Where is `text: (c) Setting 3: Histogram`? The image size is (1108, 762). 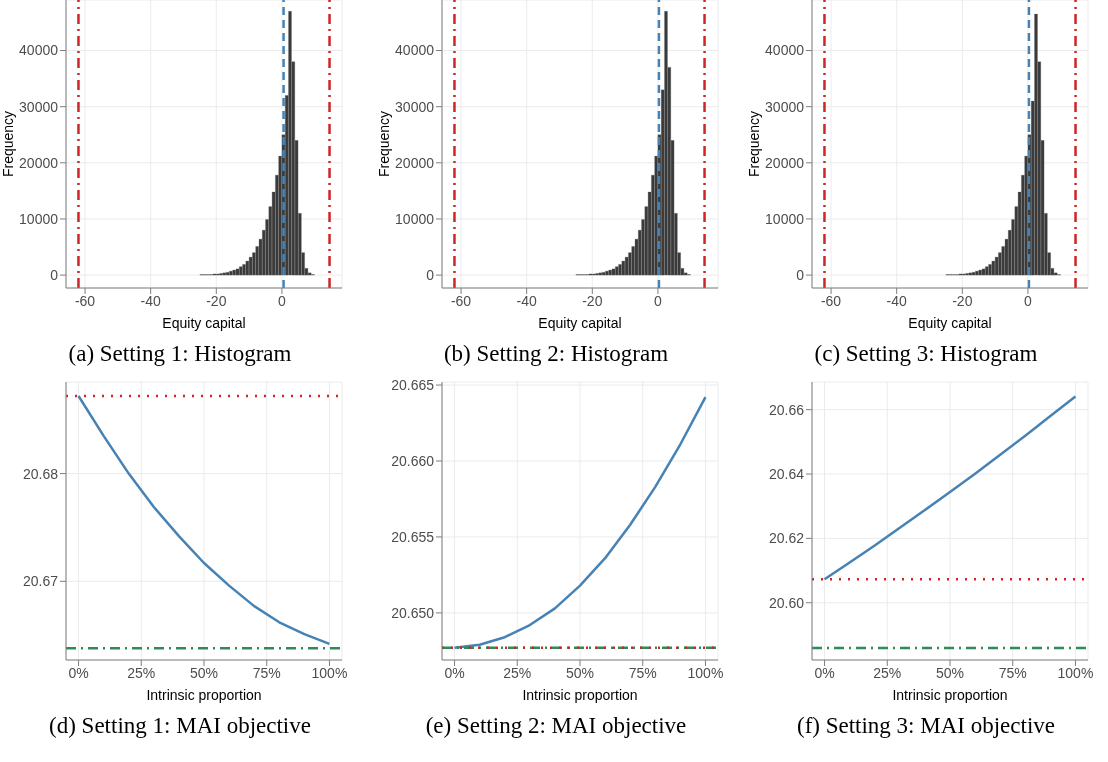
text: (c) Setting 3: Histogram is located at coordinates (926, 354).